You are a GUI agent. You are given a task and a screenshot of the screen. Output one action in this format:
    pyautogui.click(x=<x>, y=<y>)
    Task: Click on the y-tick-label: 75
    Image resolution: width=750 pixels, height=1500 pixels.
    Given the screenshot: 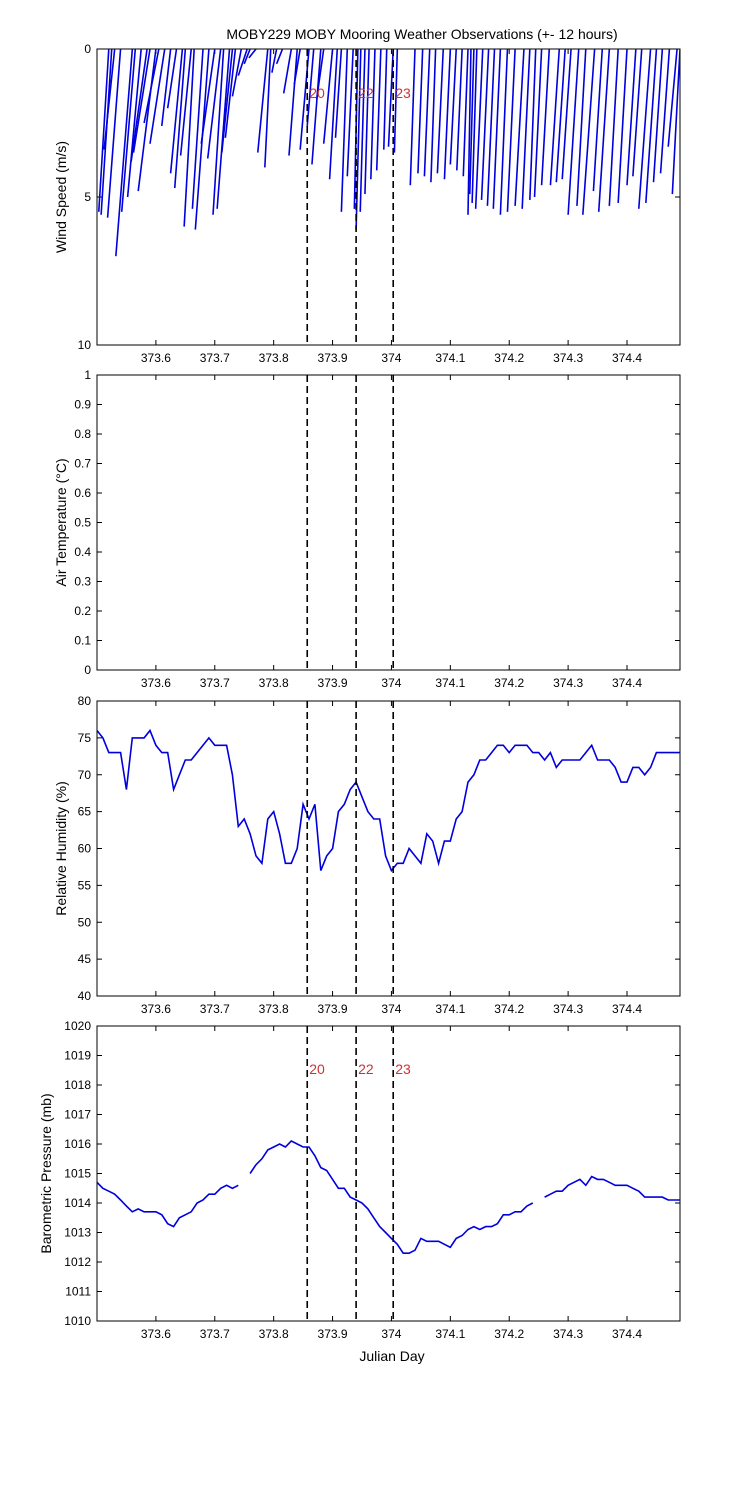 What is the action you would take?
    pyautogui.click(x=85, y=738)
    